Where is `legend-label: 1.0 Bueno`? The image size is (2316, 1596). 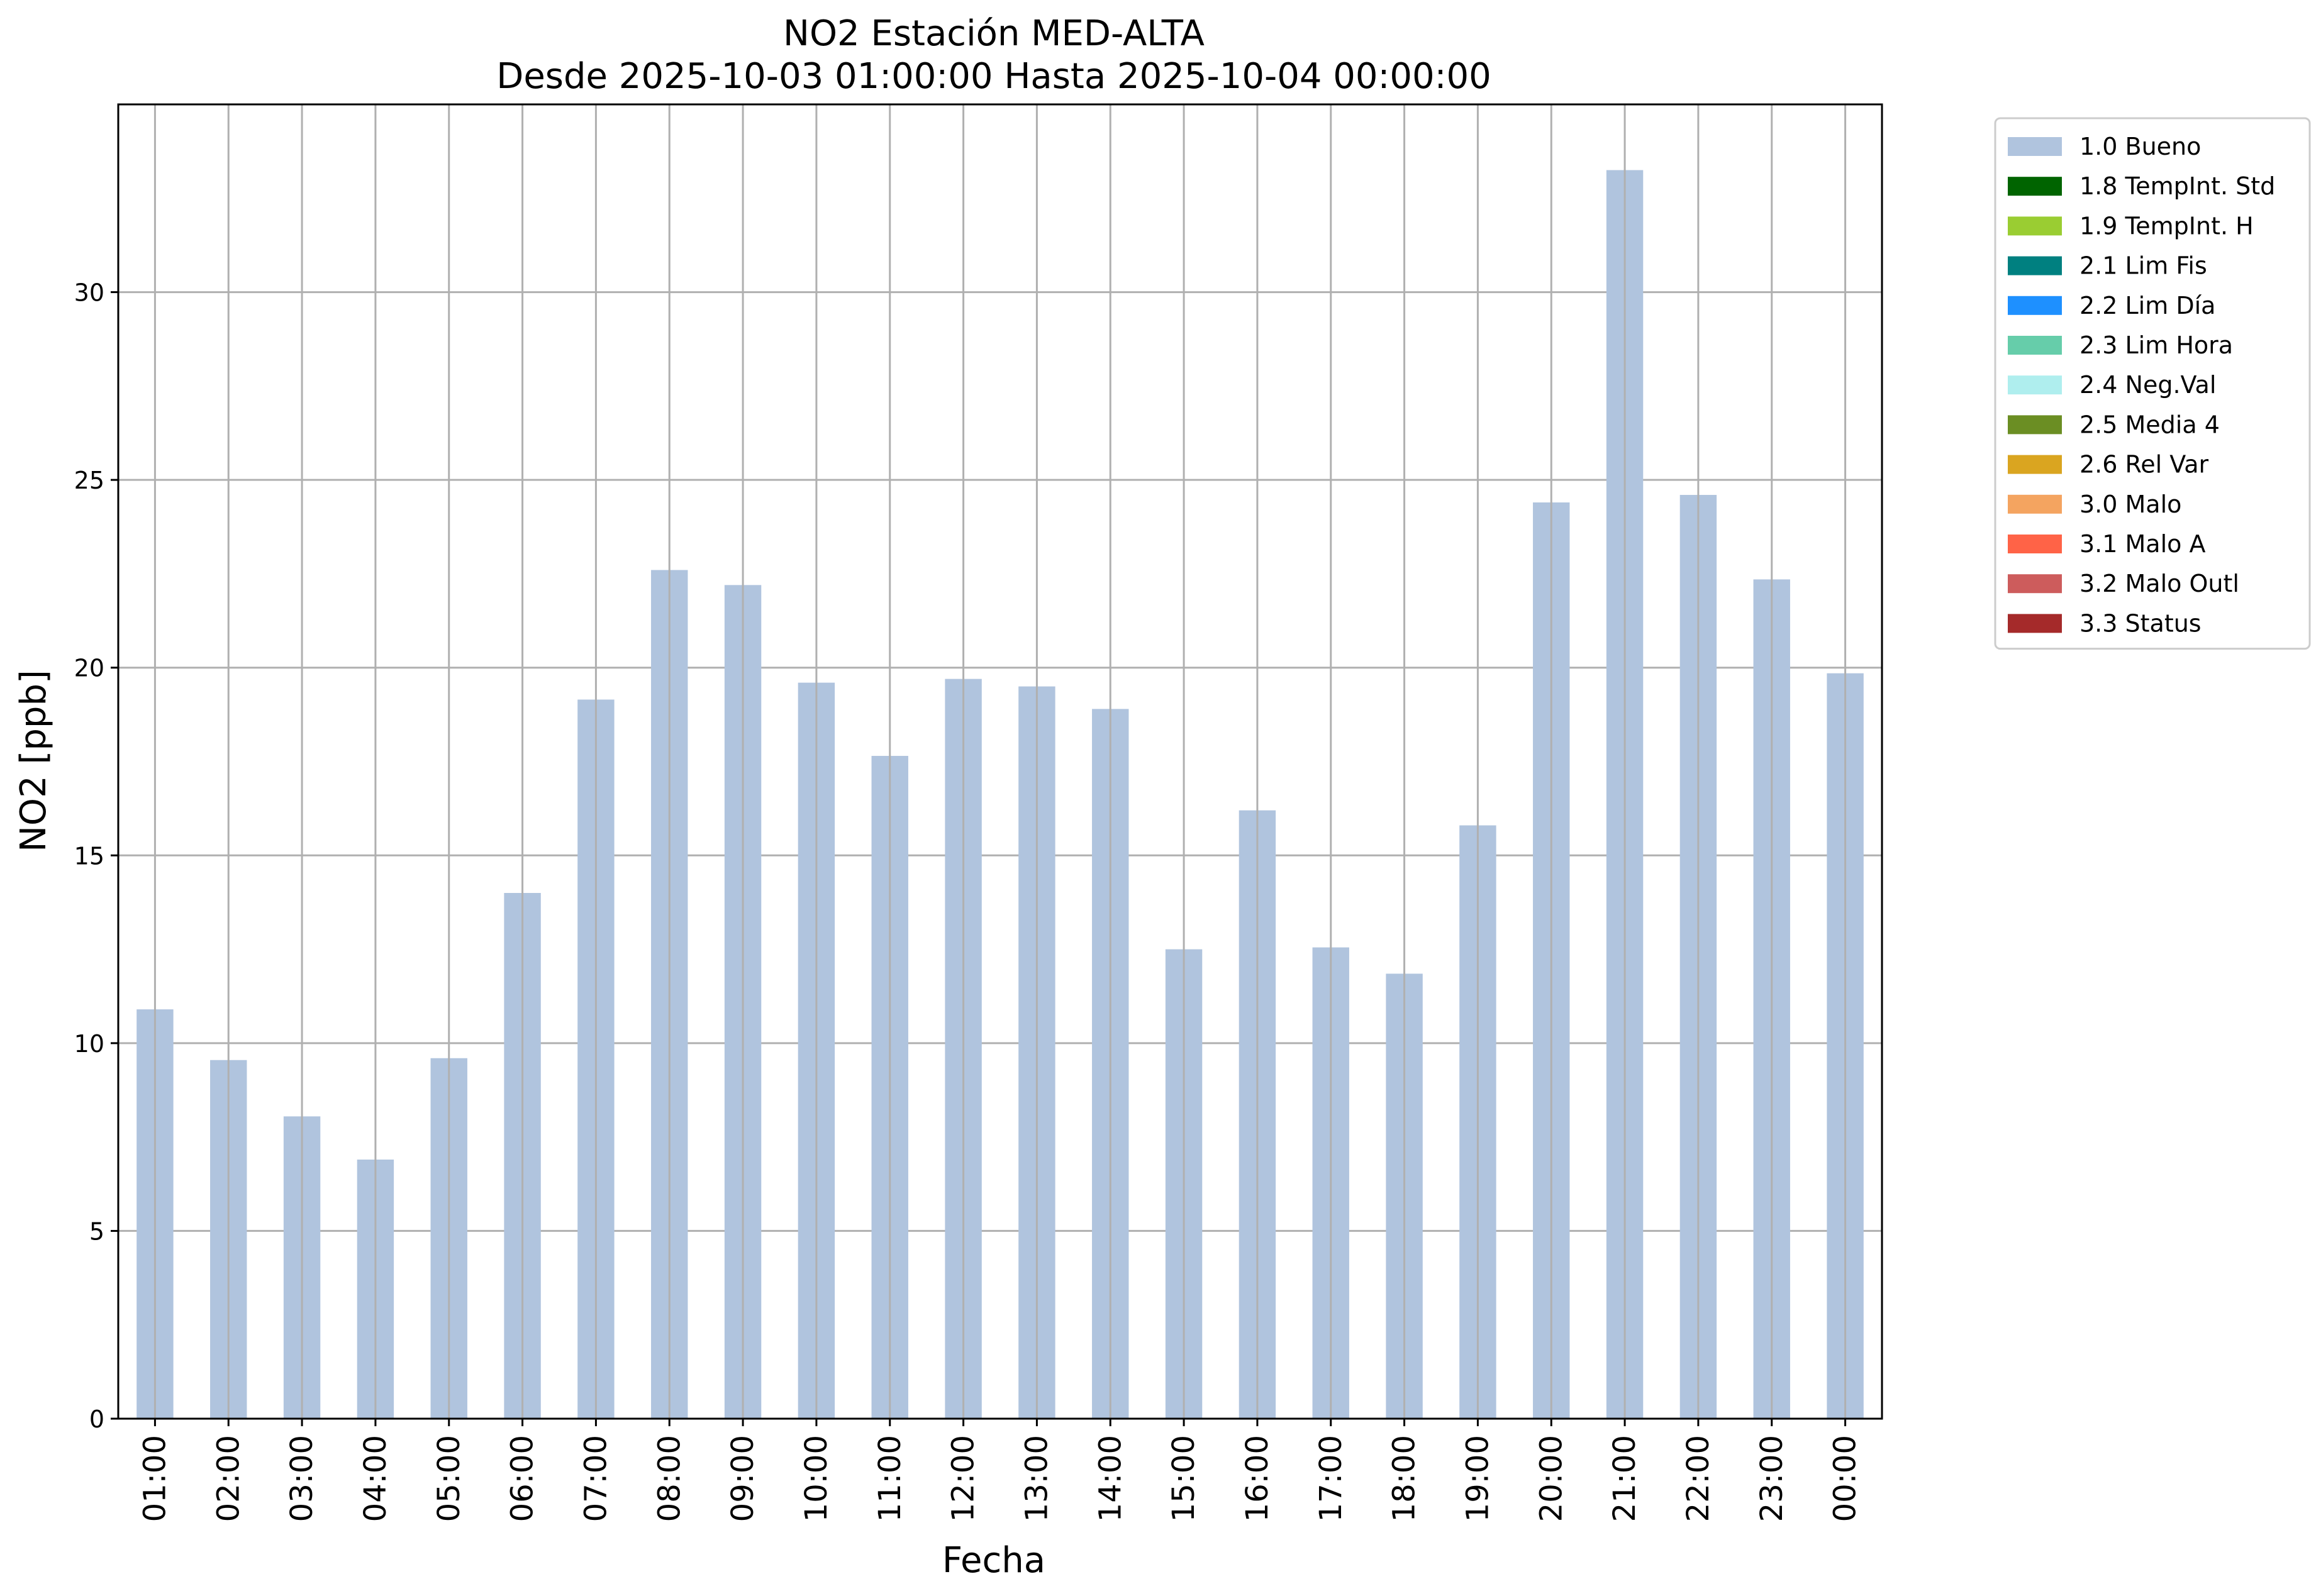
legend-label: 1.0 Bueno is located at coordinates (2140, 146).